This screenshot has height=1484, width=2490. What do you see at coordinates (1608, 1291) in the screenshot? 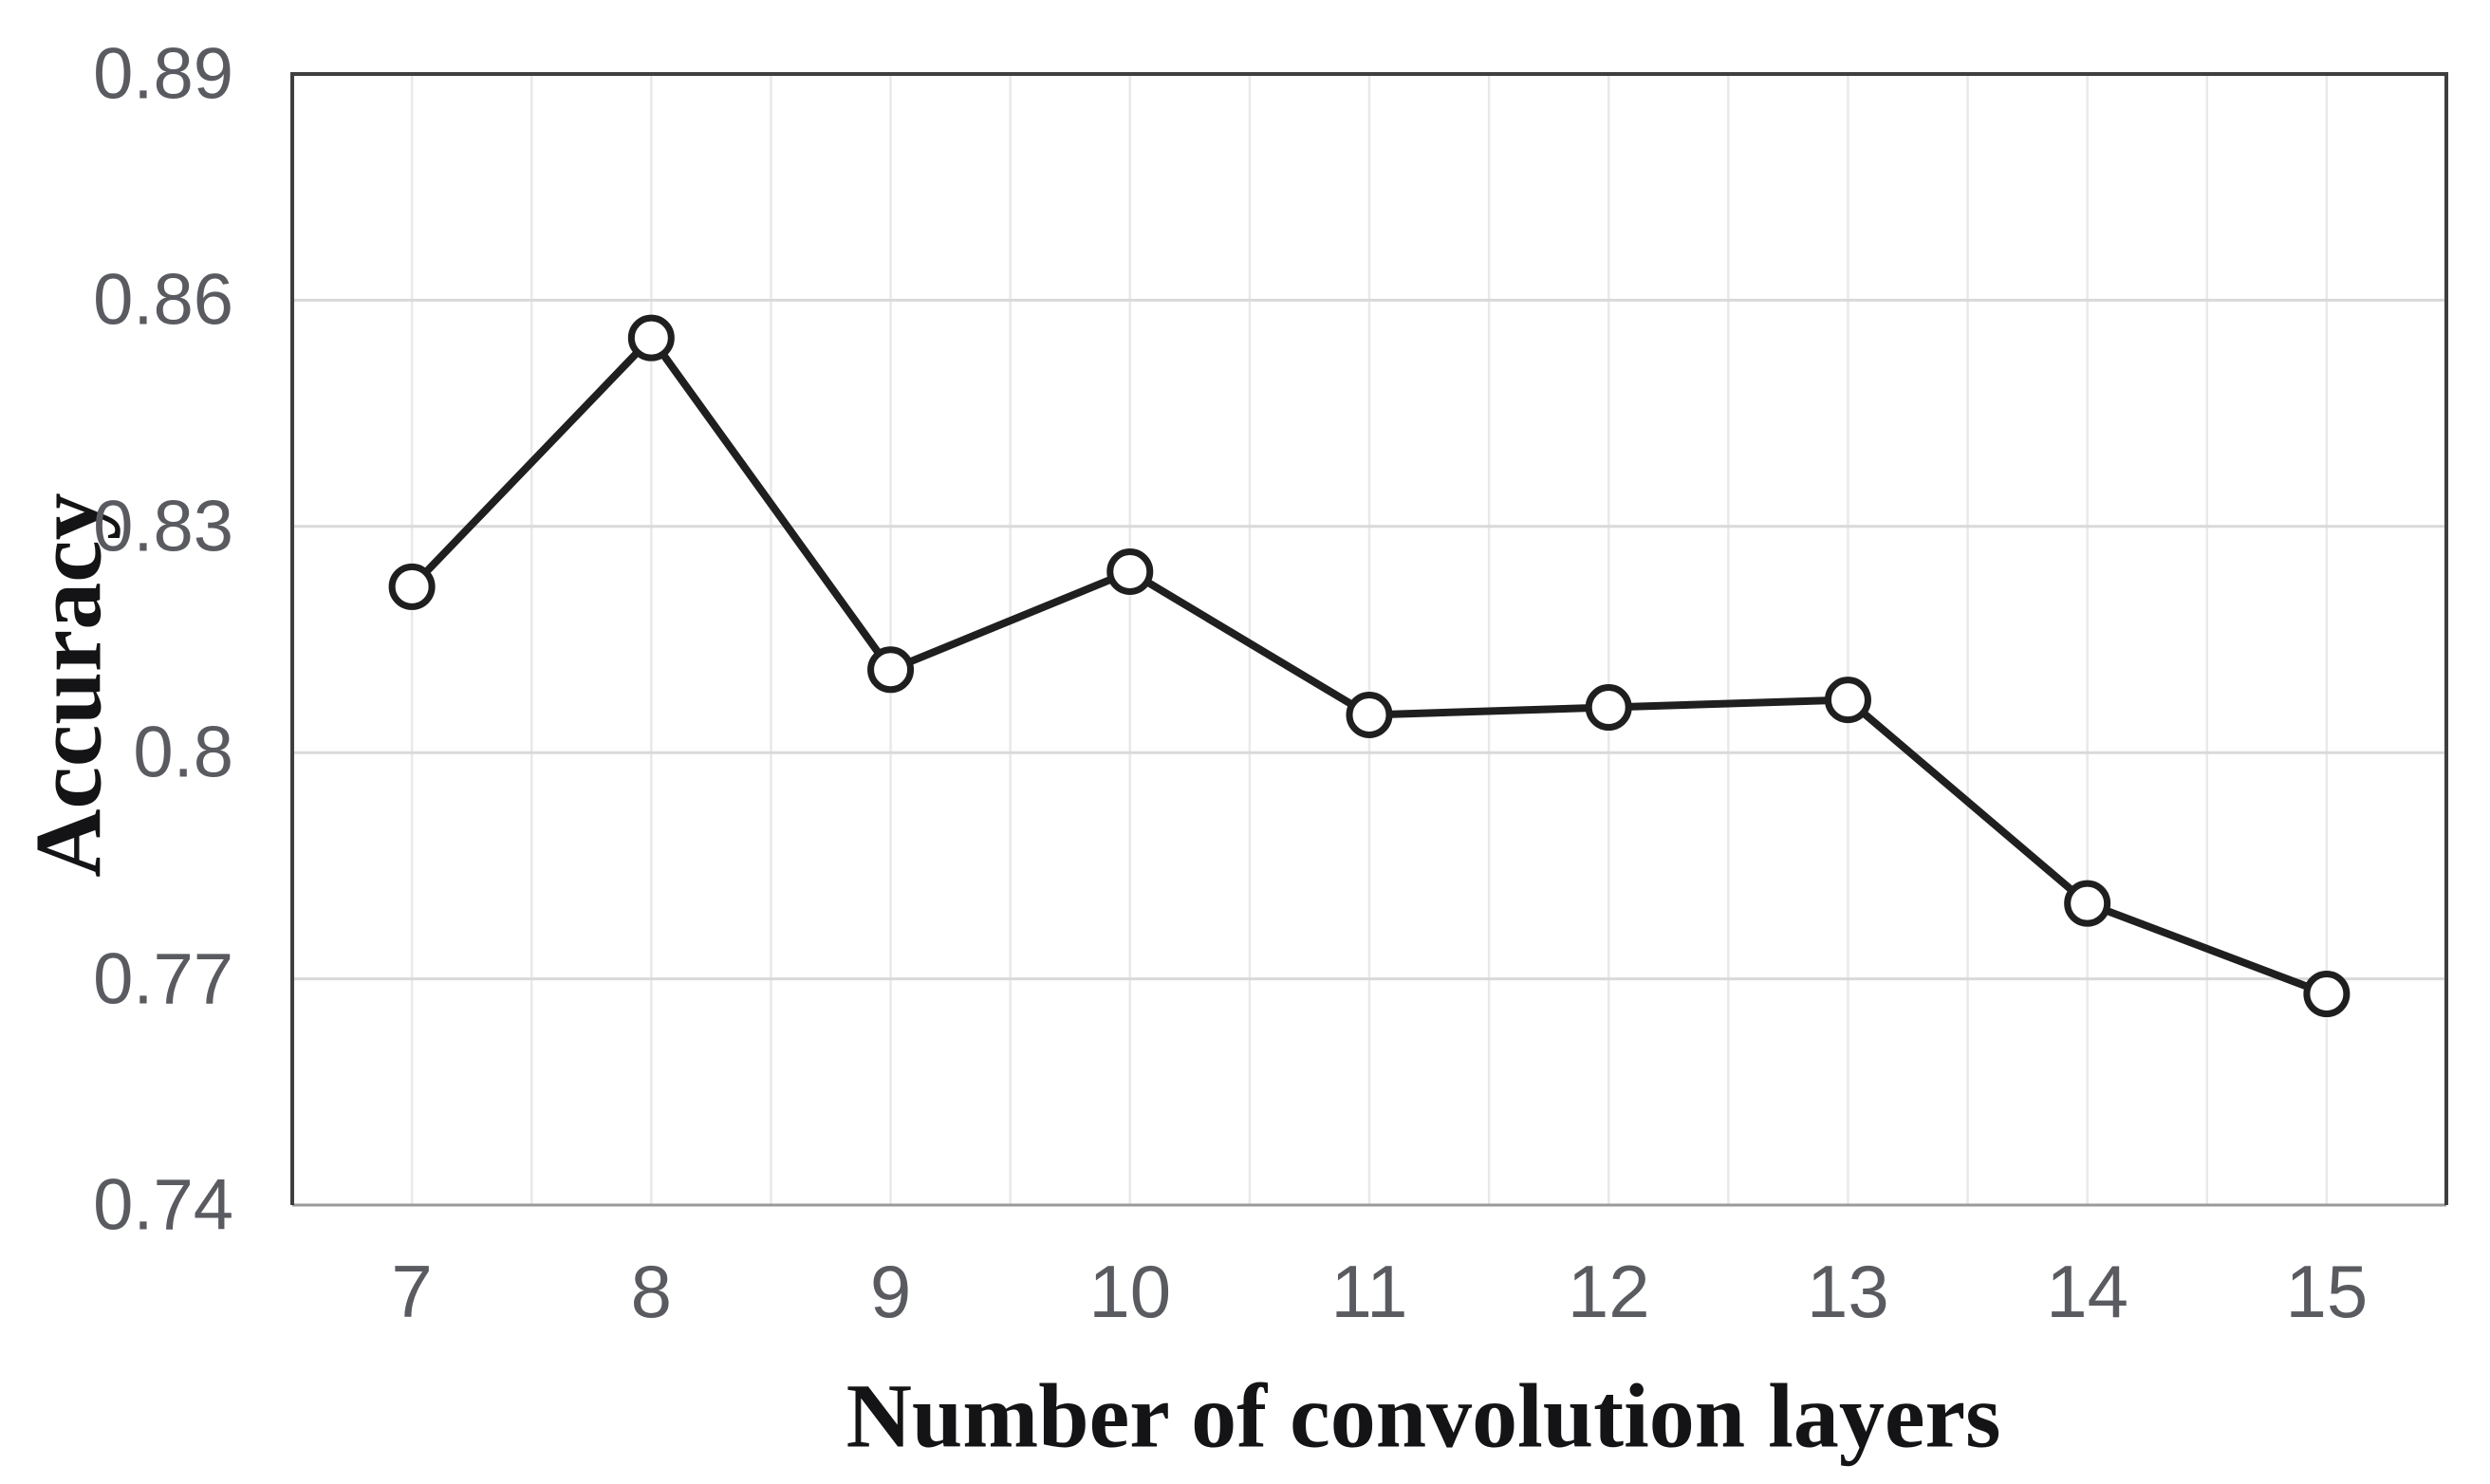
I see `x-tick-label-12: 12` at bounding box center [1608, 1291].